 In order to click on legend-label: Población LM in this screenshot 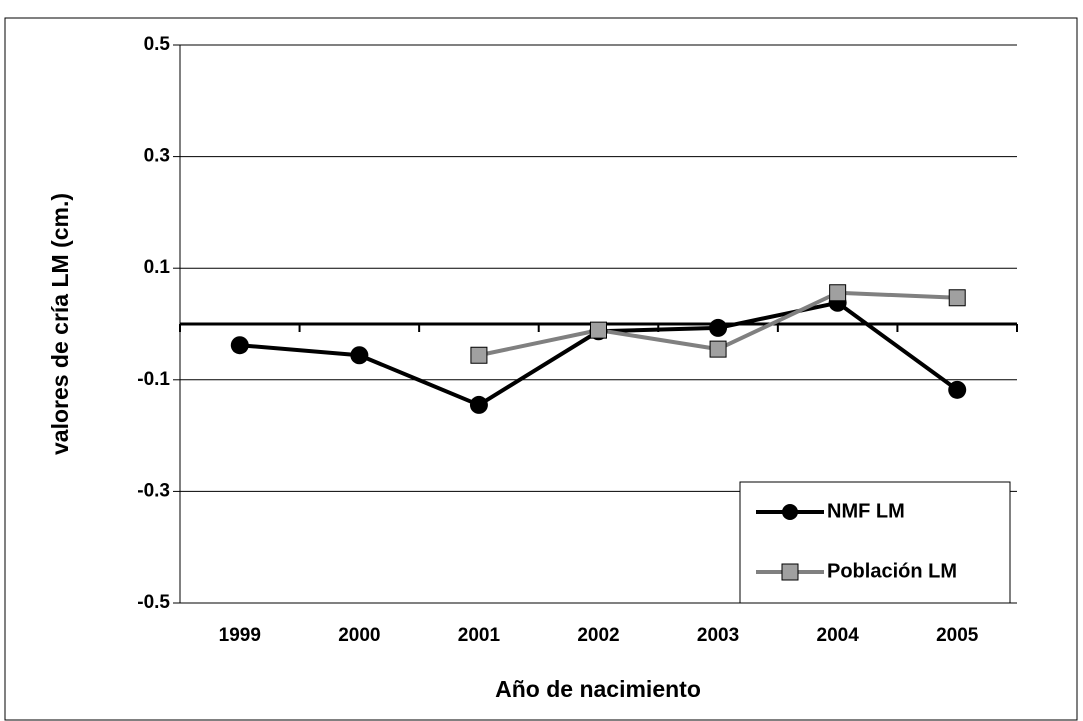, I will do `click(892, 571)`.